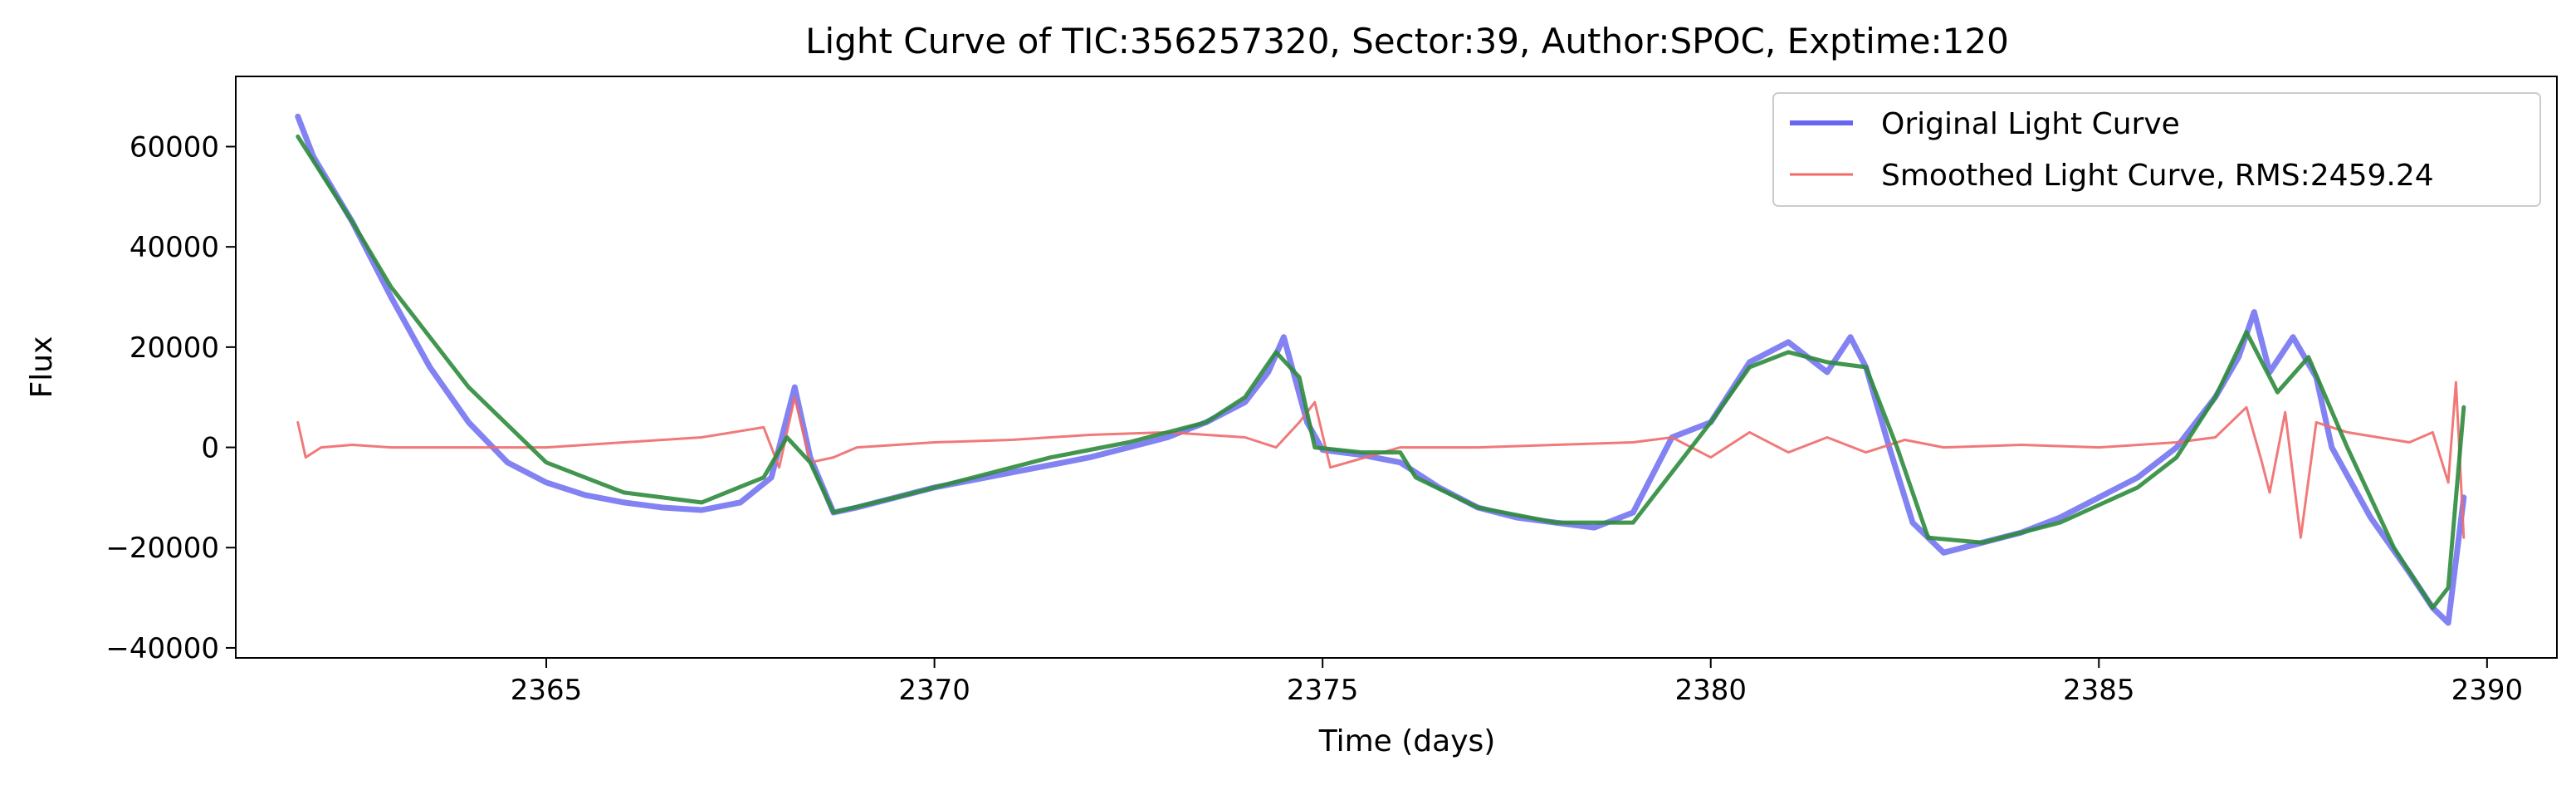 The image size is (2576, 785). Describe the element at coordinates (174, 147) in the screenshot. I see `y-tick-label: 60000` at that location.